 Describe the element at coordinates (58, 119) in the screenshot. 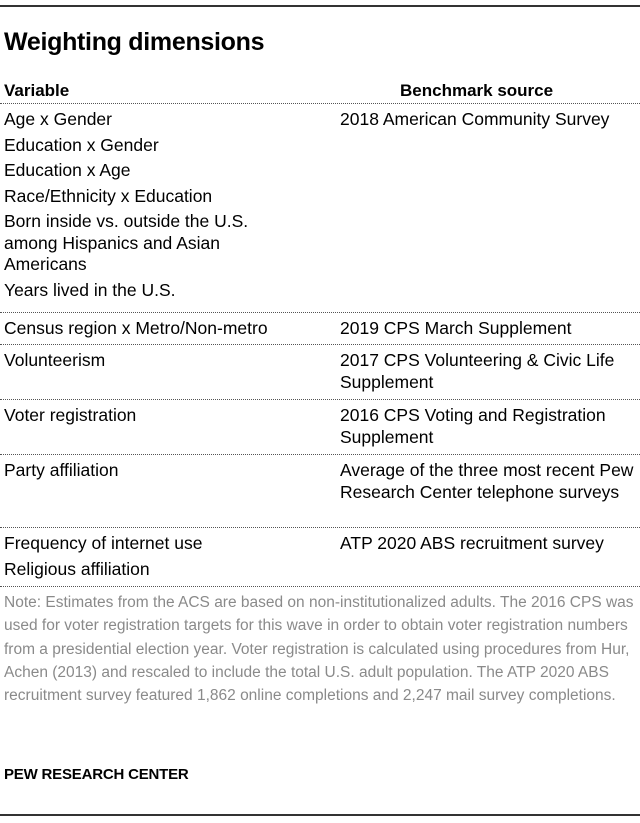

I see `variable-cell: Age x Gender` at that location.